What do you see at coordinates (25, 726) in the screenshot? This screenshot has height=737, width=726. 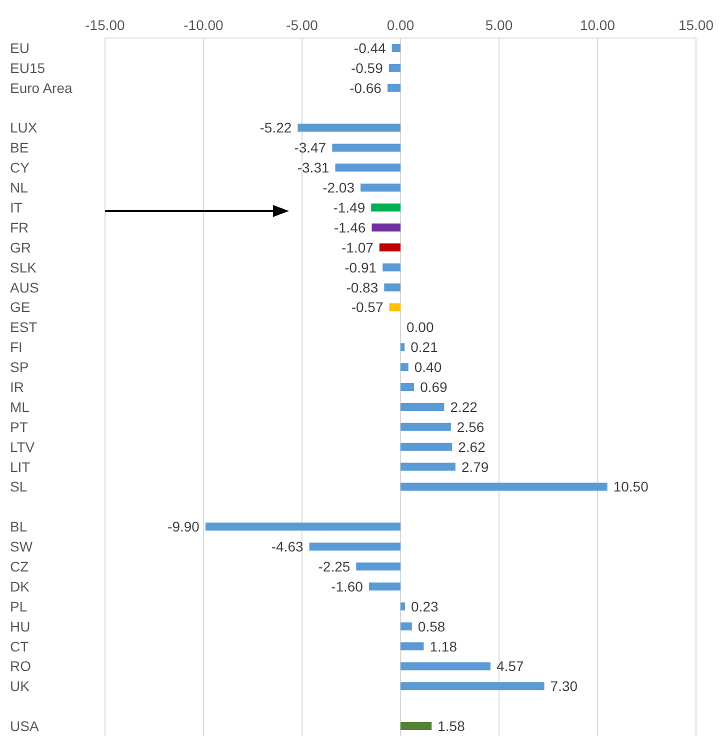 I see `y-tick-label: USA` at bounding box center [25, 726].